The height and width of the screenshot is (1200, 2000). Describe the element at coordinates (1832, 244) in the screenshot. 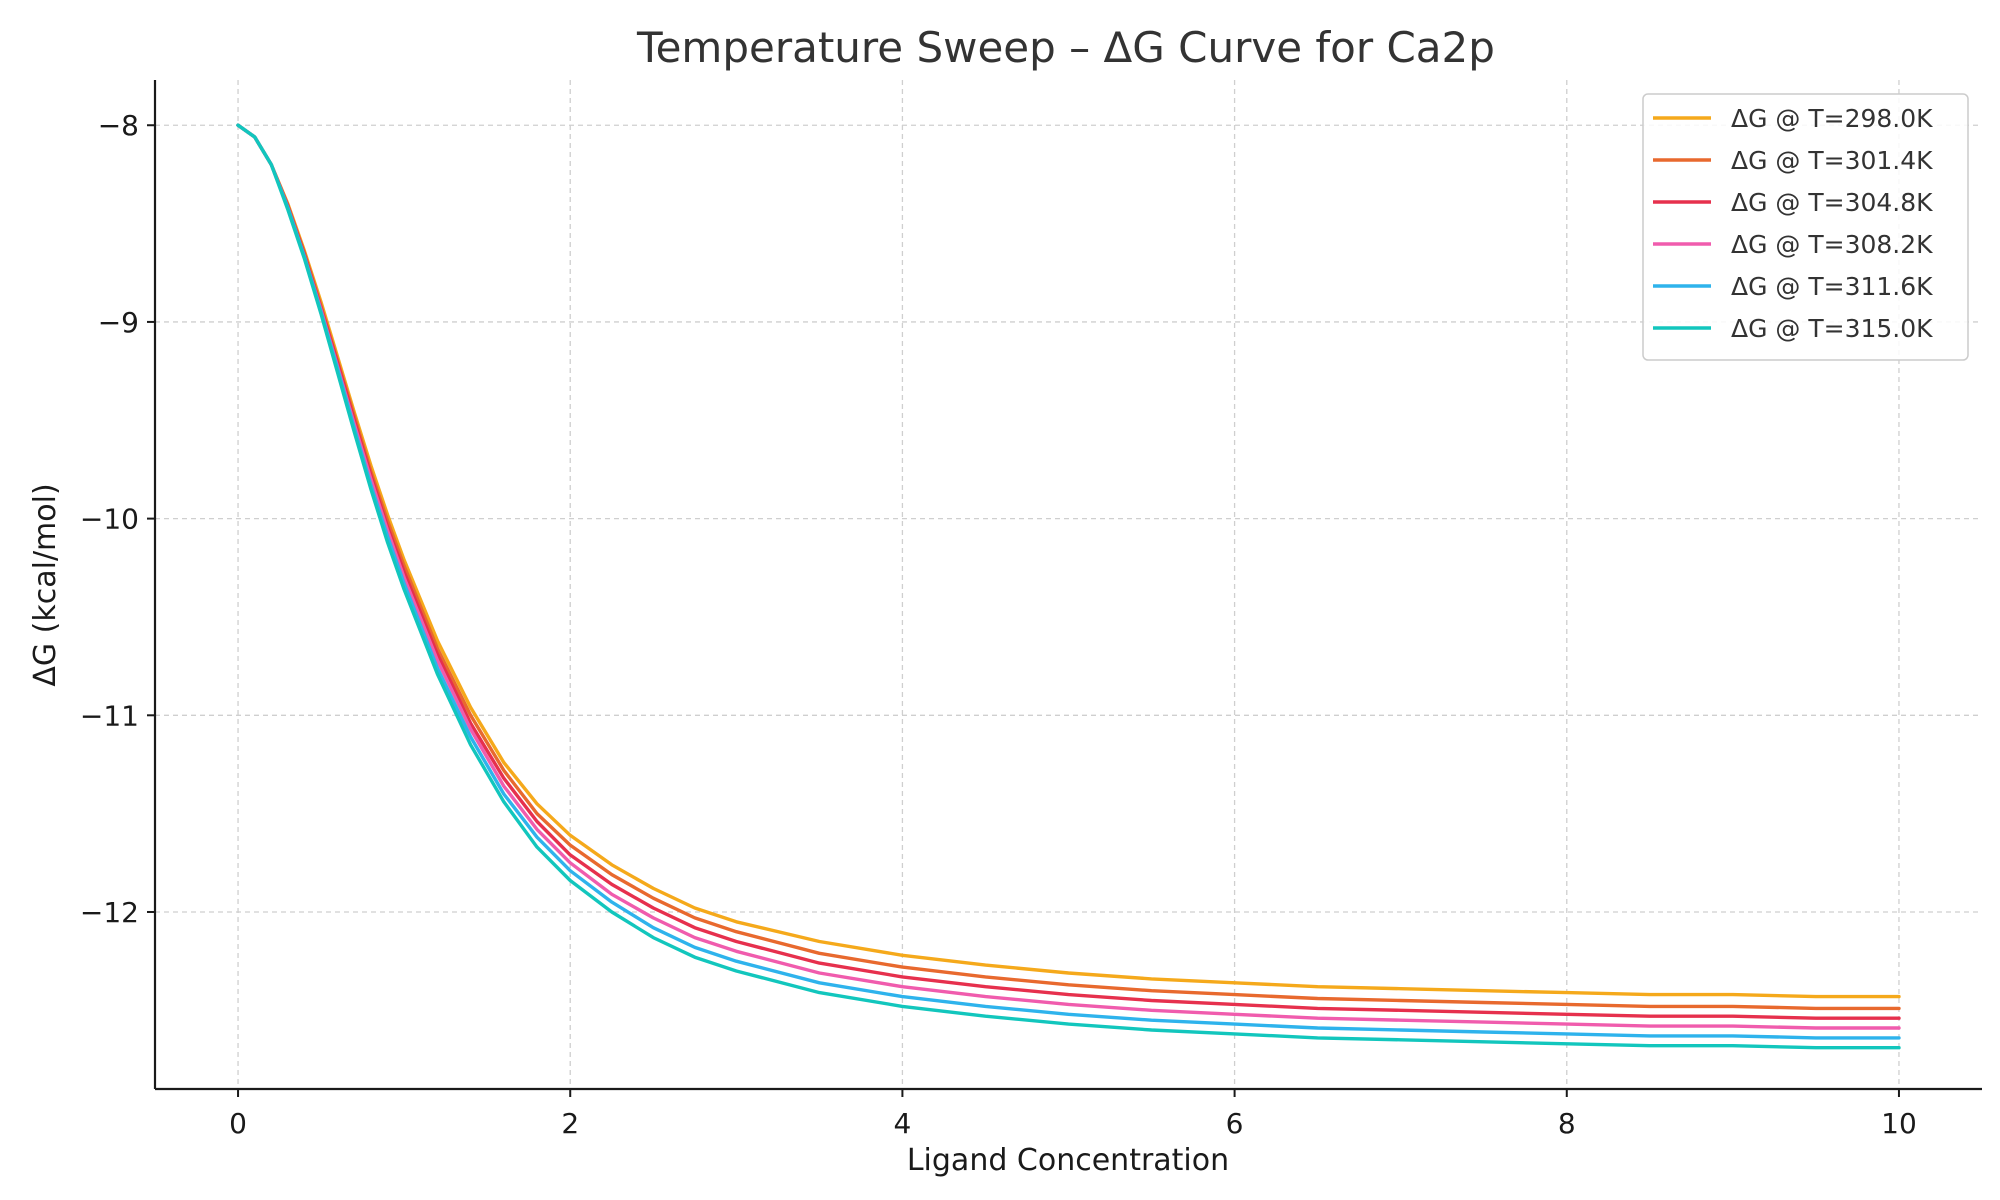

I see `legend-label: ΔG @ T=308.2K` at that location.